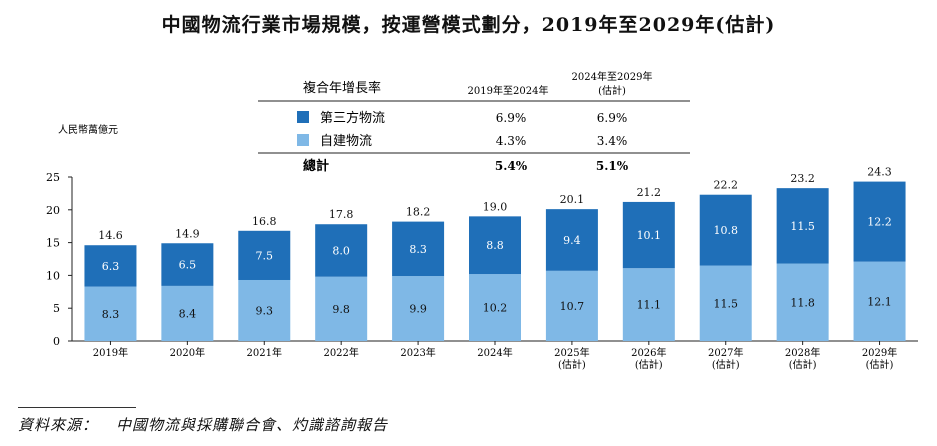 This screenshot has width=937, height=446. Describe the element at coordinates (879, 172) in the screenshot. I see `data-label-total: 24.3` at that location.